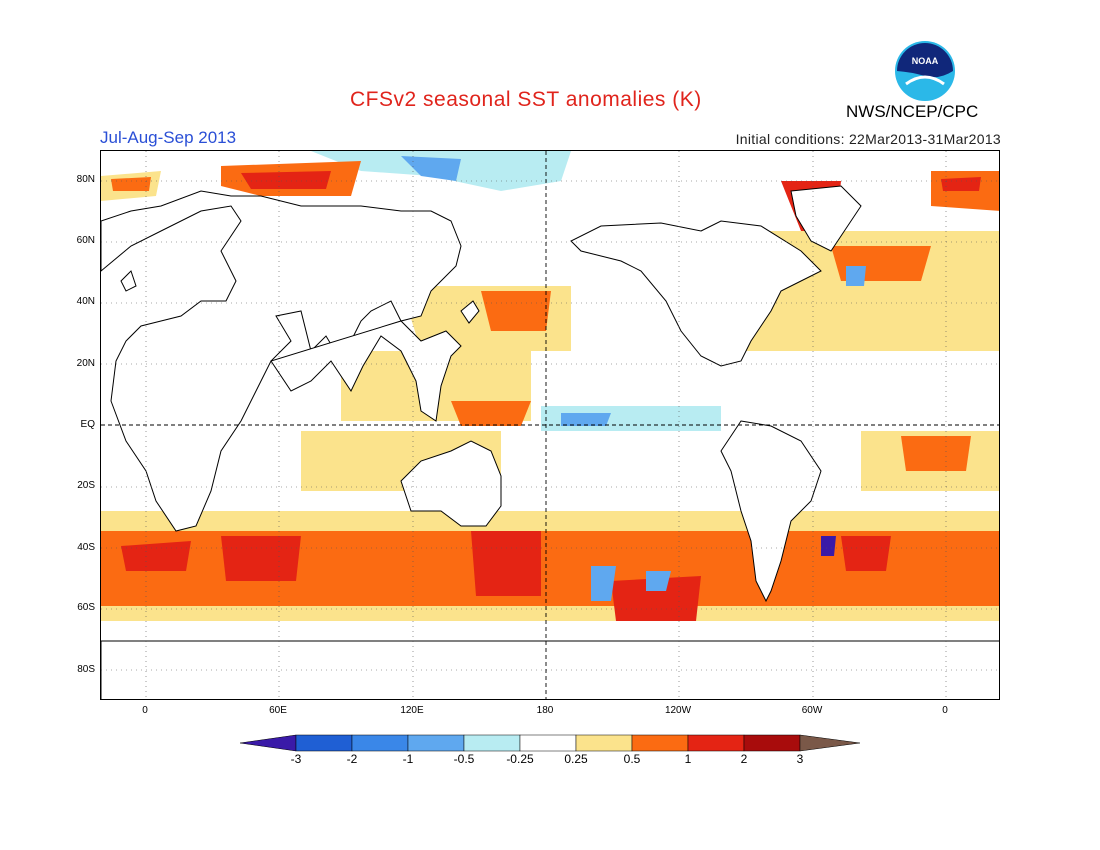 Image resolution: width=1100 pixels, height=850 pixels. Describe the element at coordinates (516, 311) in the screenshot. I see `n-pacific-orange` at that location.